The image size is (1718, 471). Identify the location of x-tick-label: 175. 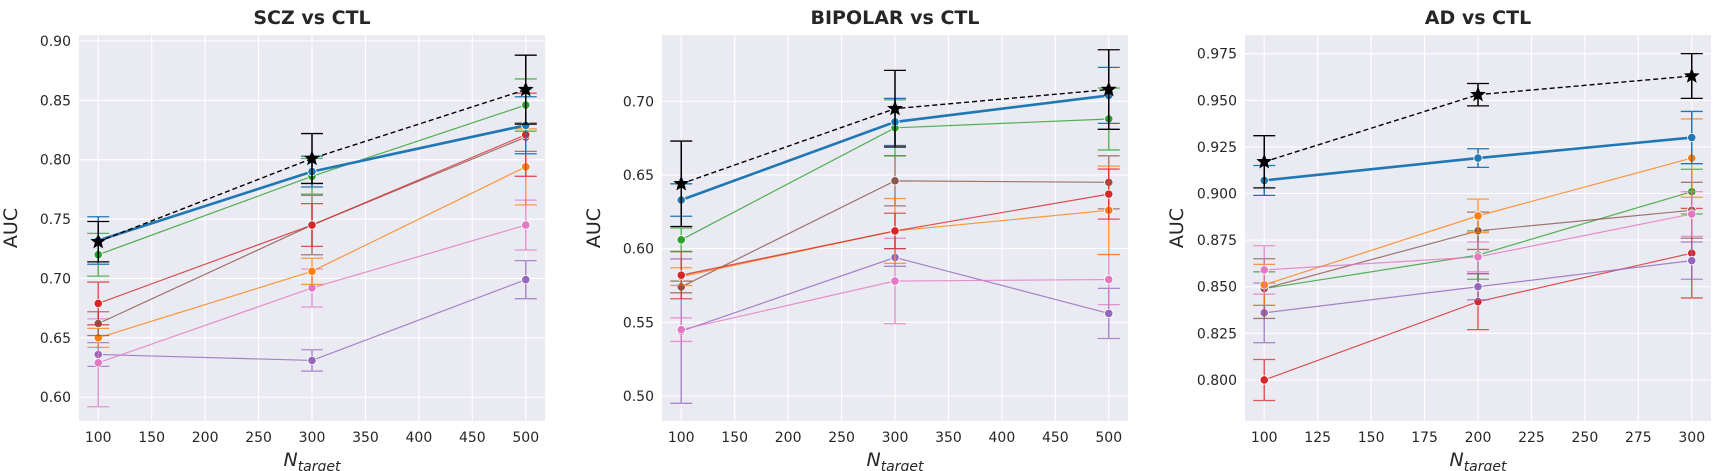
(1424, 438).